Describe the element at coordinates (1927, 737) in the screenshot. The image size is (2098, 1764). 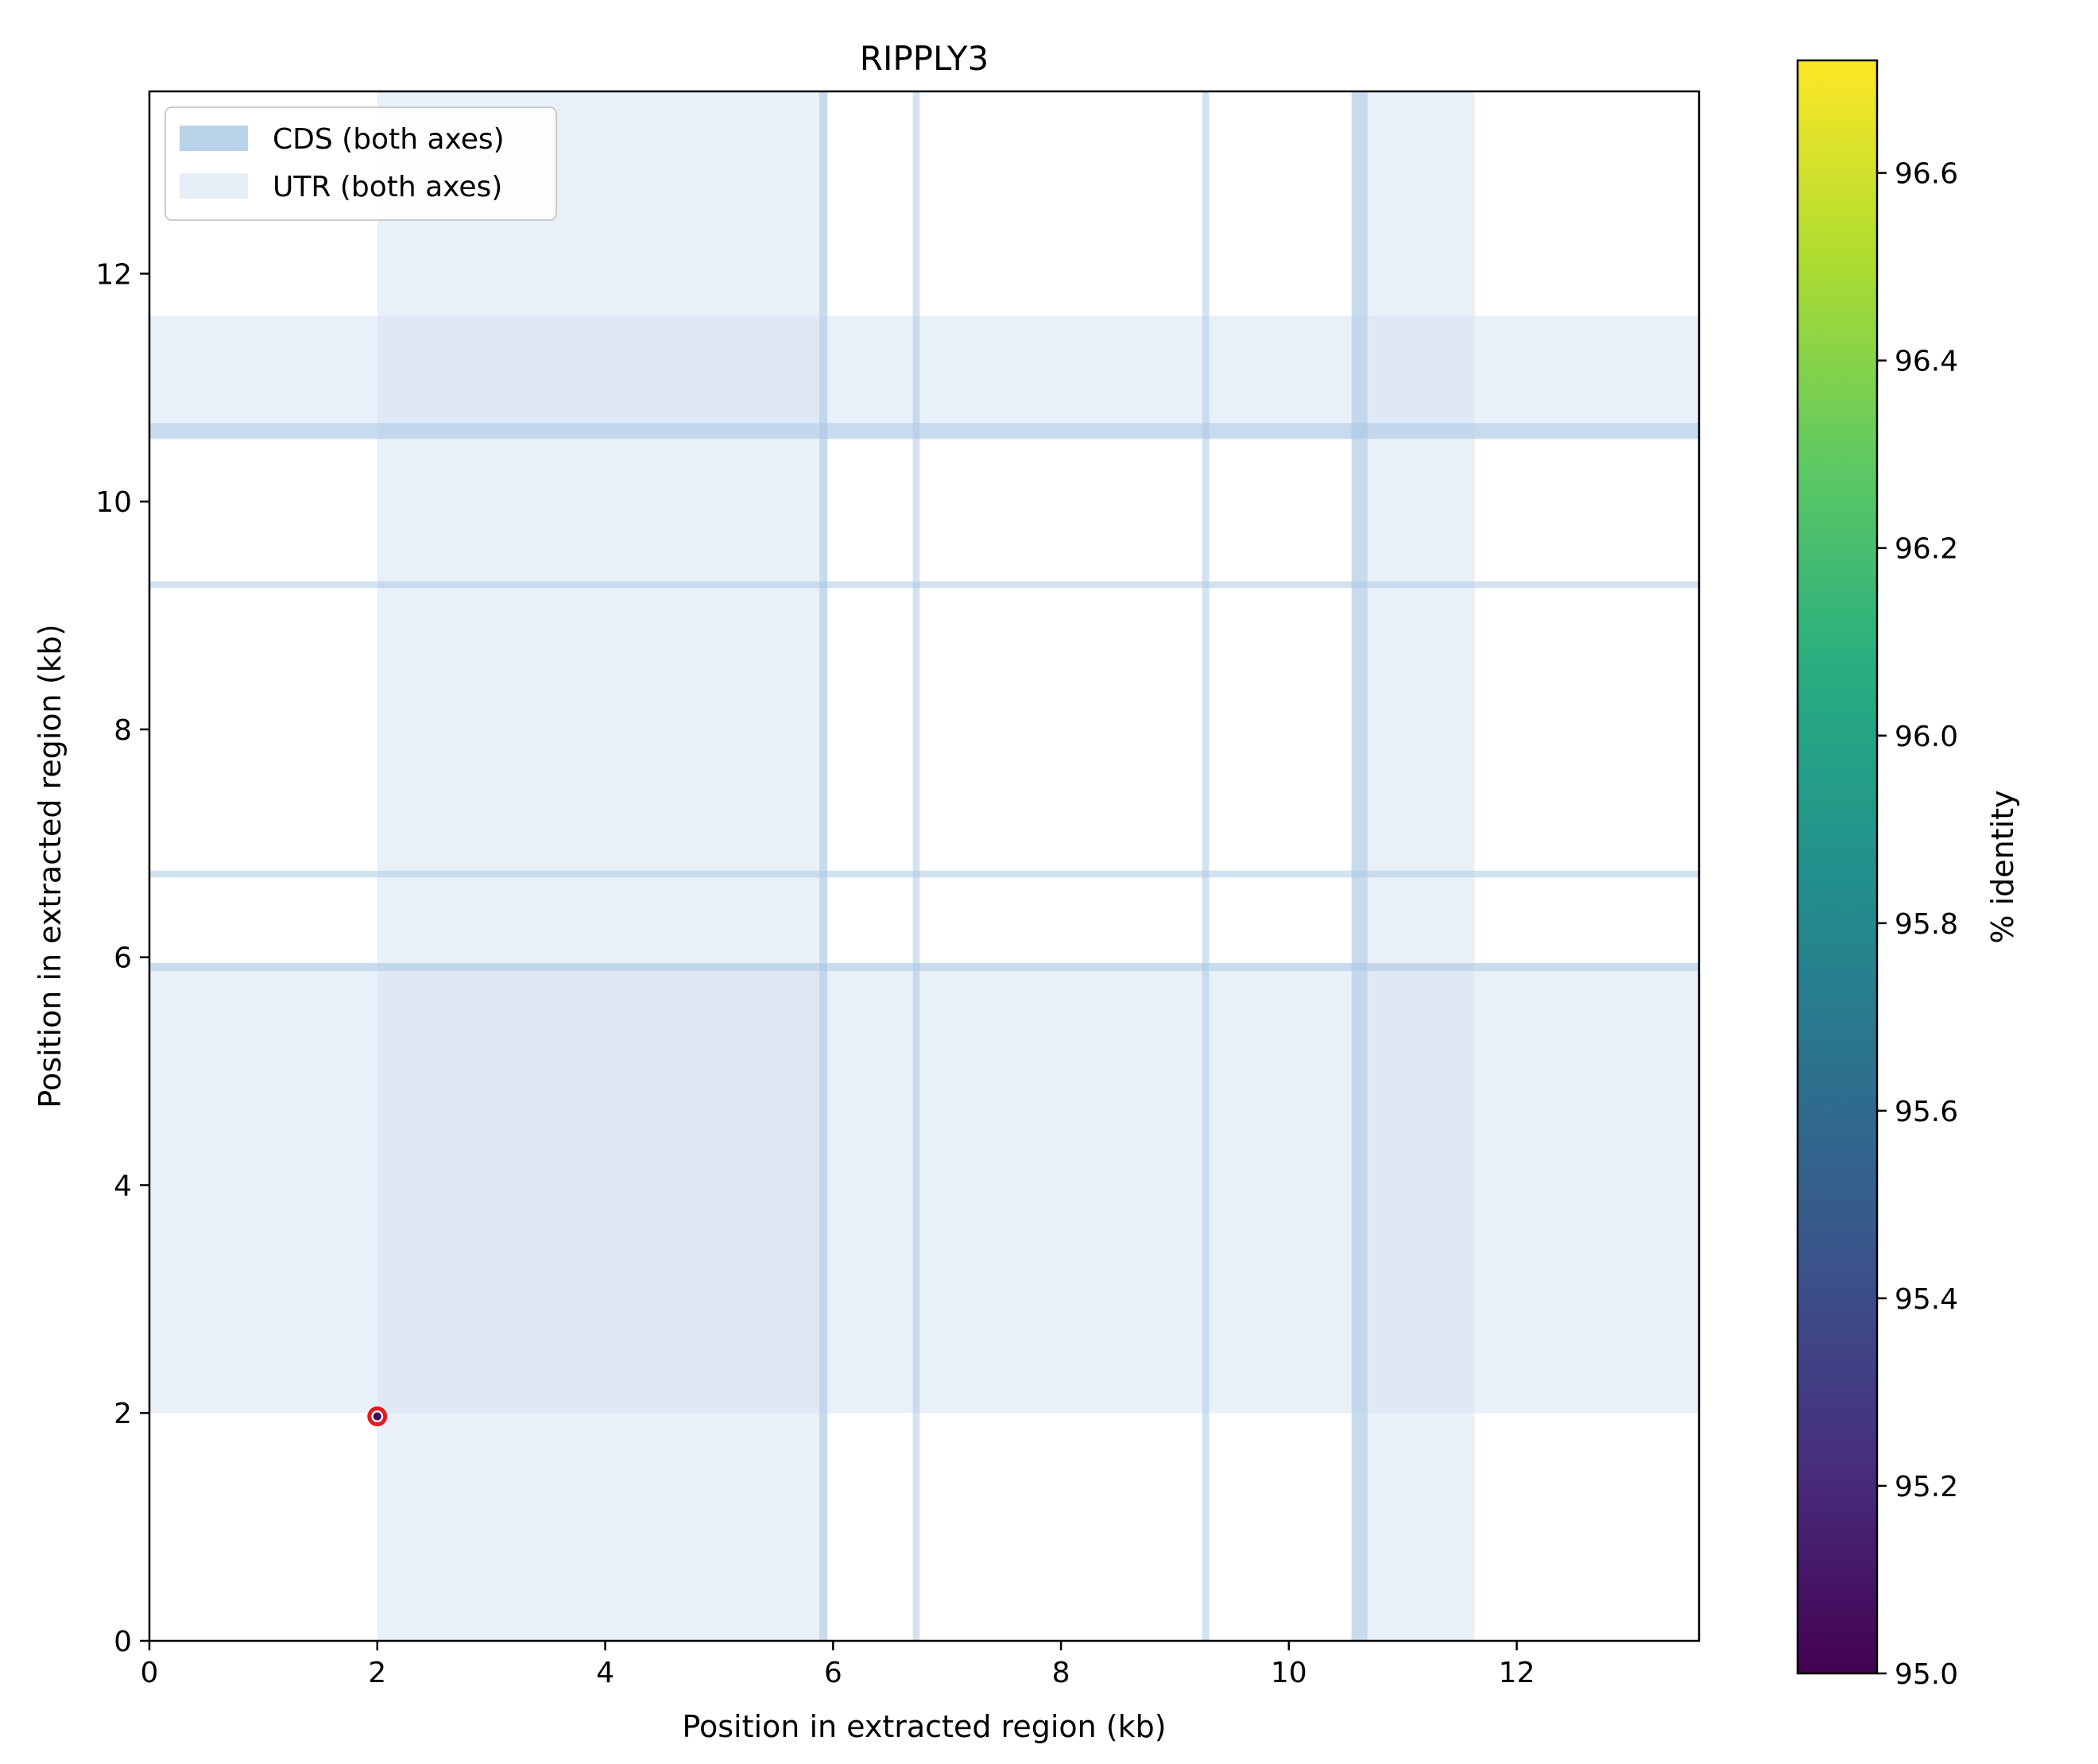
I see `colorbar-tick-label: 96.0` at that location.